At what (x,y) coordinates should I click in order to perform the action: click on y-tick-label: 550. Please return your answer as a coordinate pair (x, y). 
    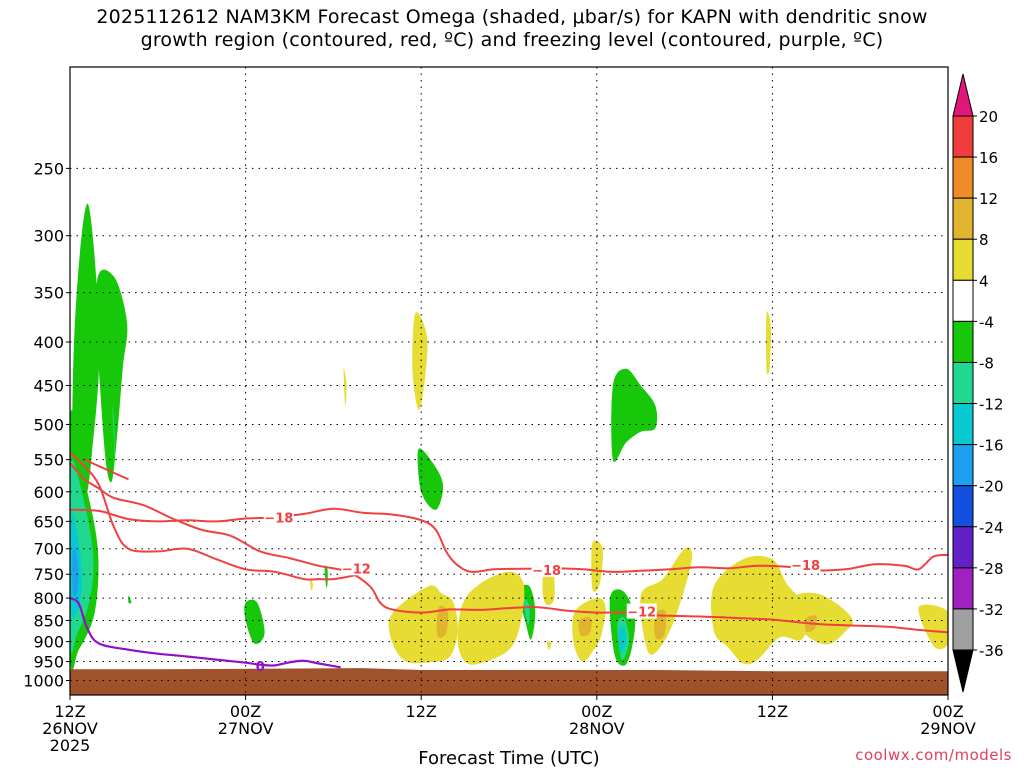
    Looking at the image, I should click on (48, 460).